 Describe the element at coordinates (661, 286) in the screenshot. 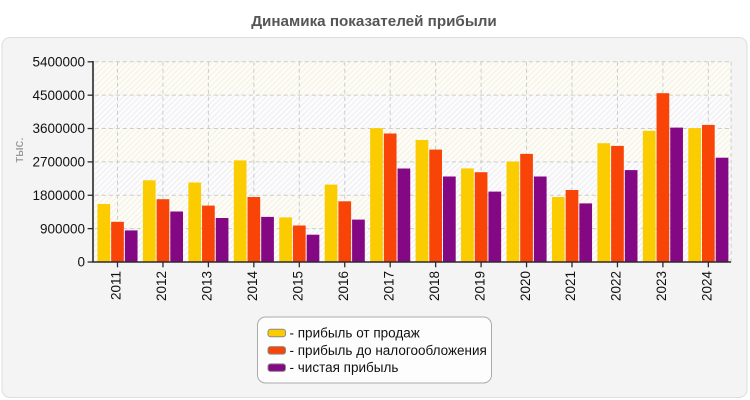

I see `svg-text: 2023` at that location.